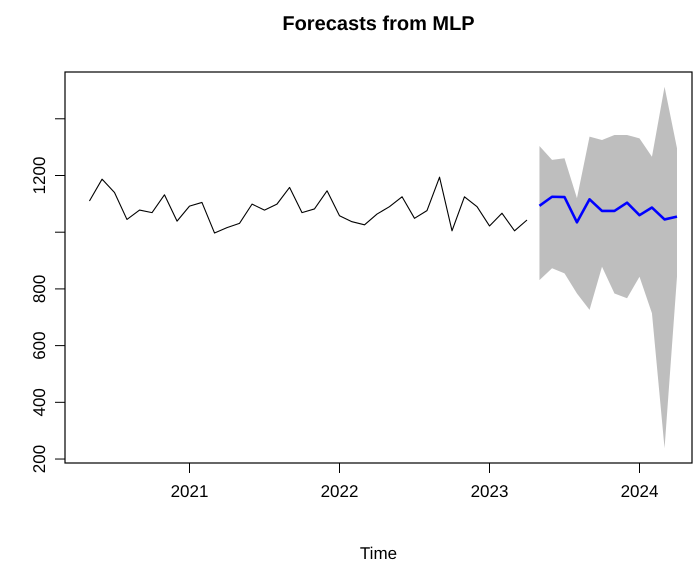 The image size is (694, 570). What do you see at coordinates (339, 491) in the screenshot?
I see `x-tick-label: 2022` at bounding box center [339, 491].